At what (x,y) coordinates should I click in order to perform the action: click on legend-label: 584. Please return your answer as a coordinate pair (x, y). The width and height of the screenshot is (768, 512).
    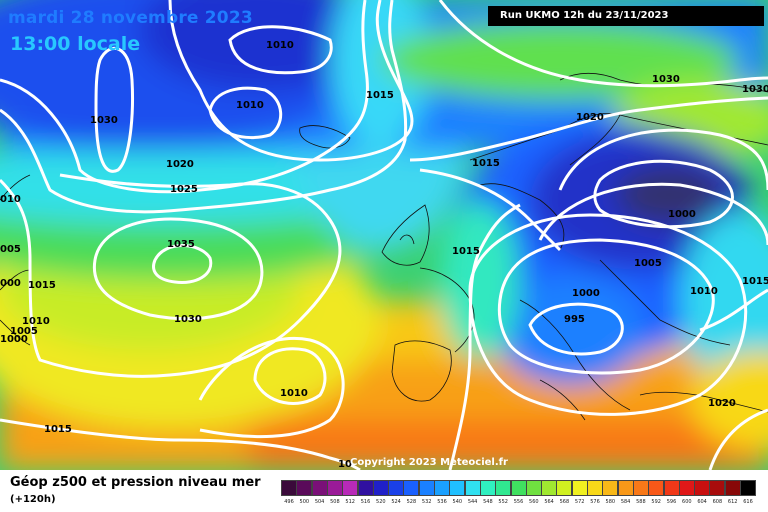
    Looking at the image, I should click on (625, 502).